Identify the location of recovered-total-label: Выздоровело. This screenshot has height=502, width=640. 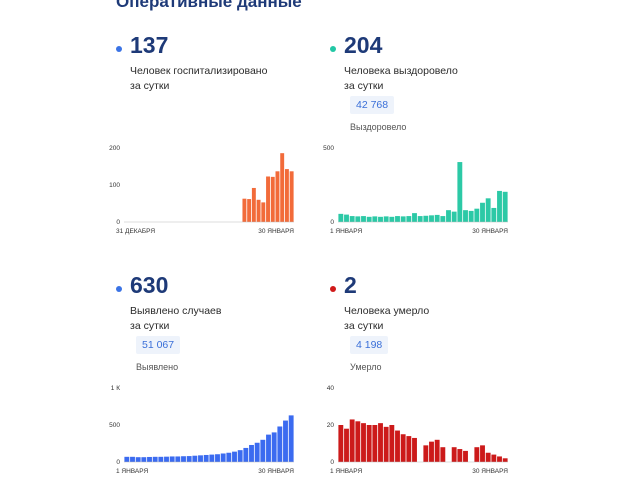
(378, 127).